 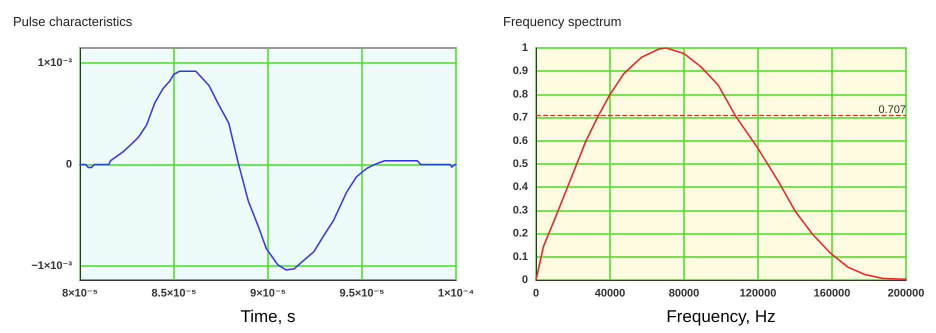 I want to click on x-tick-label: 8×10⁻⁵, so click(x=80, y=294).